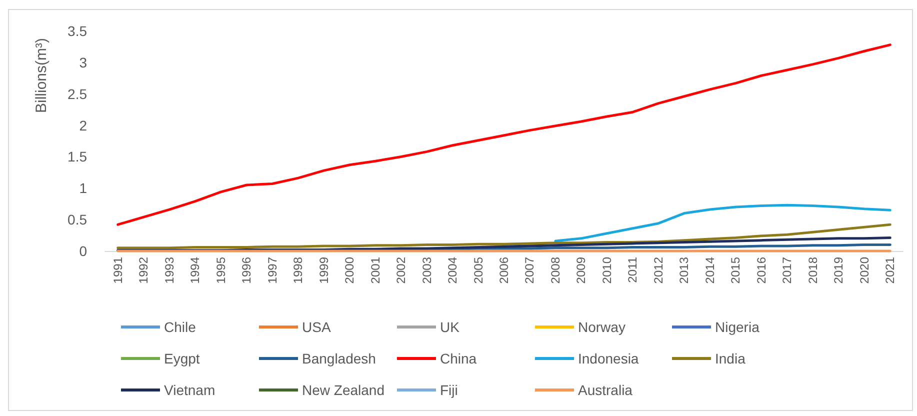 The height and width of the screenshot is (416, 917). What do you see at coordinates (195, 270) in the screenshot?
I see `x-tick-label: 1994` at bounding box center [195, 270].